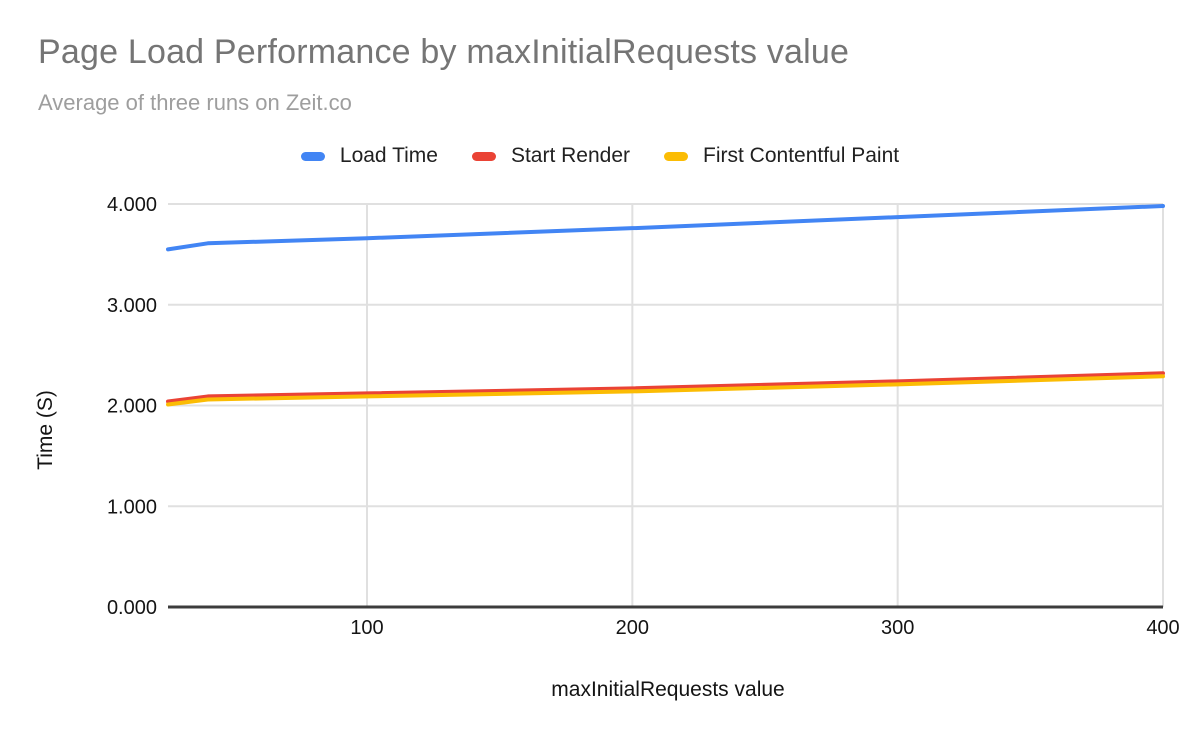 The image size is (1200, 742). I want to click on legend-swatch-load-time-icon, so click(312, 156).